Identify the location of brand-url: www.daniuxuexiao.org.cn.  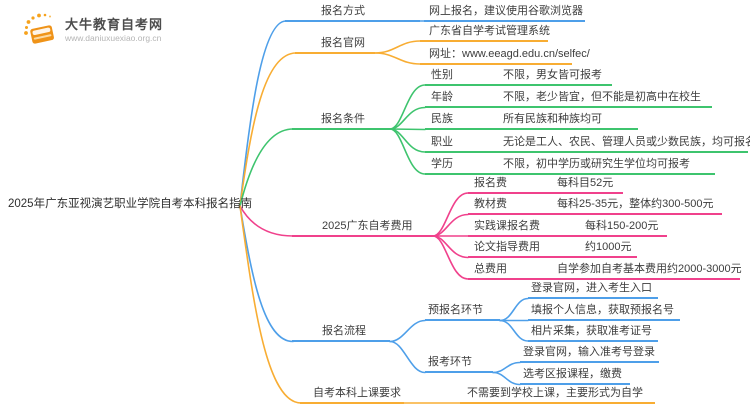
(113, 37).